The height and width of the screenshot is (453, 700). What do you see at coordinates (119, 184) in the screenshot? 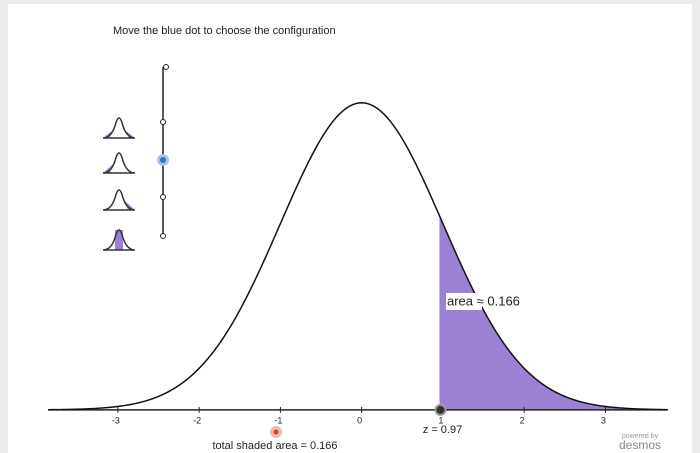
I see `configuration-icons` at bounding box center [119, 184].